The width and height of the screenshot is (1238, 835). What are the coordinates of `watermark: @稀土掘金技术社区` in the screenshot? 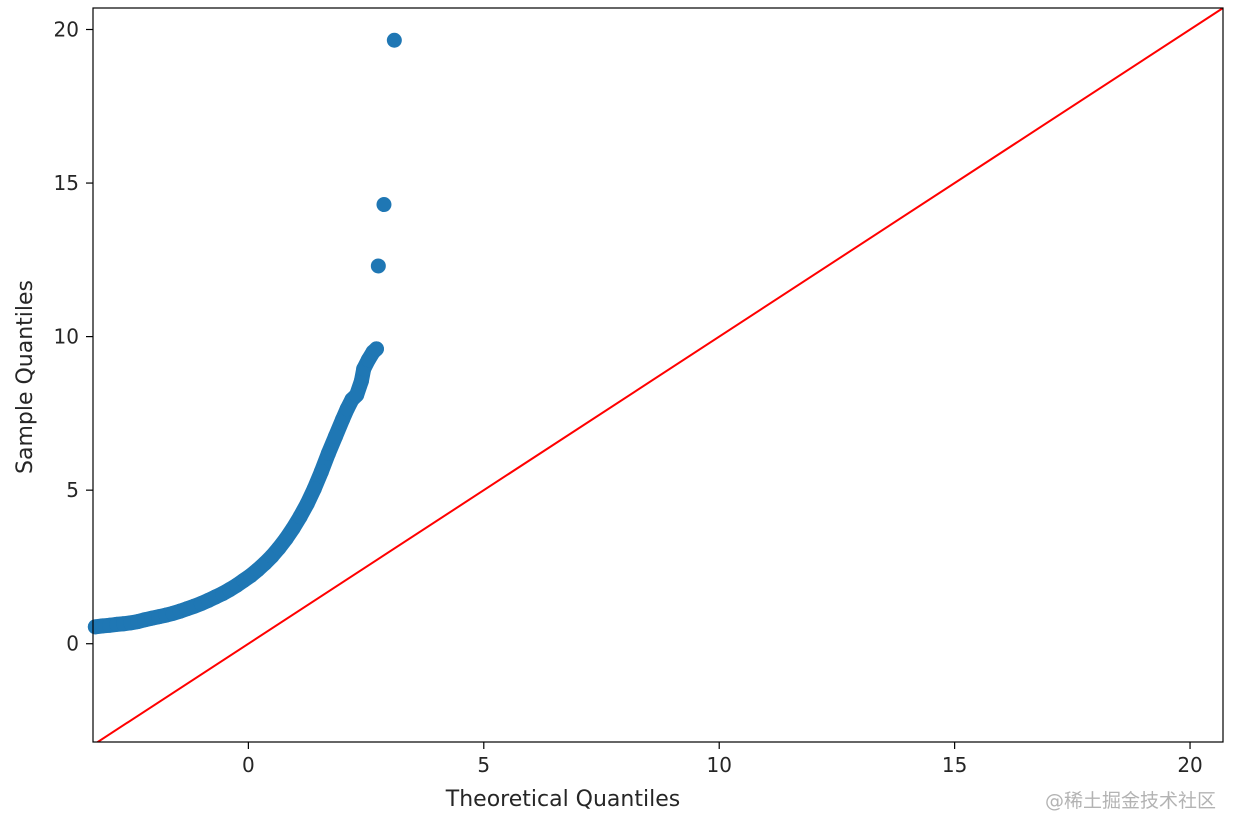 It's located at (1130, 801).